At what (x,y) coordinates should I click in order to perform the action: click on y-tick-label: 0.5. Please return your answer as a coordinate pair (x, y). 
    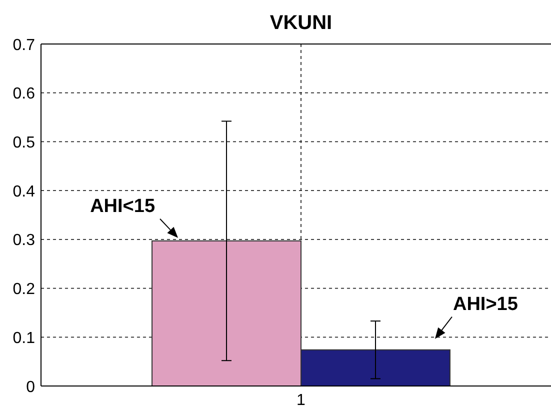
    Looking at the image, I should click on (24, 143).